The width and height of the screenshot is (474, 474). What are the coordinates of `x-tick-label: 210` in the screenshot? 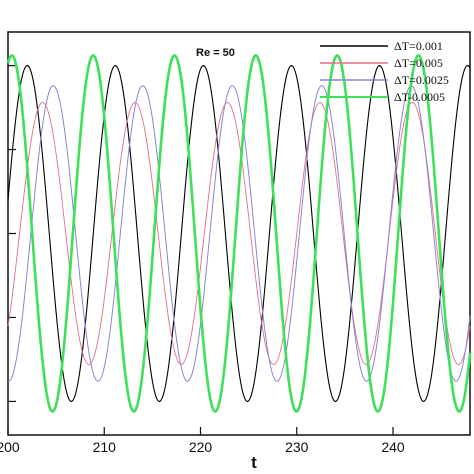 It's located at (105, 447).